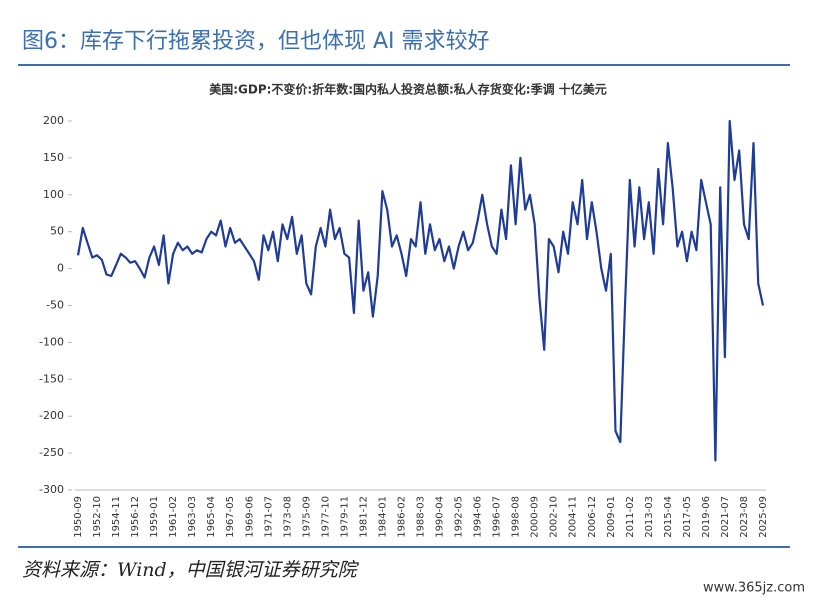 Image resolution: width=815 pixels, height=605 pixels. I want to click on x-tick-label: 1971-07, so click(268, 517).